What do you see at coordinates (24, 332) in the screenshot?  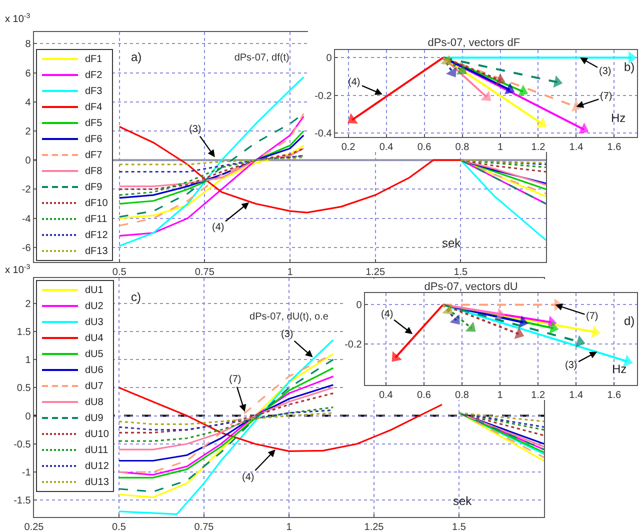 I see `y-tick-label: 1.5` at bounding box center [24, 332].